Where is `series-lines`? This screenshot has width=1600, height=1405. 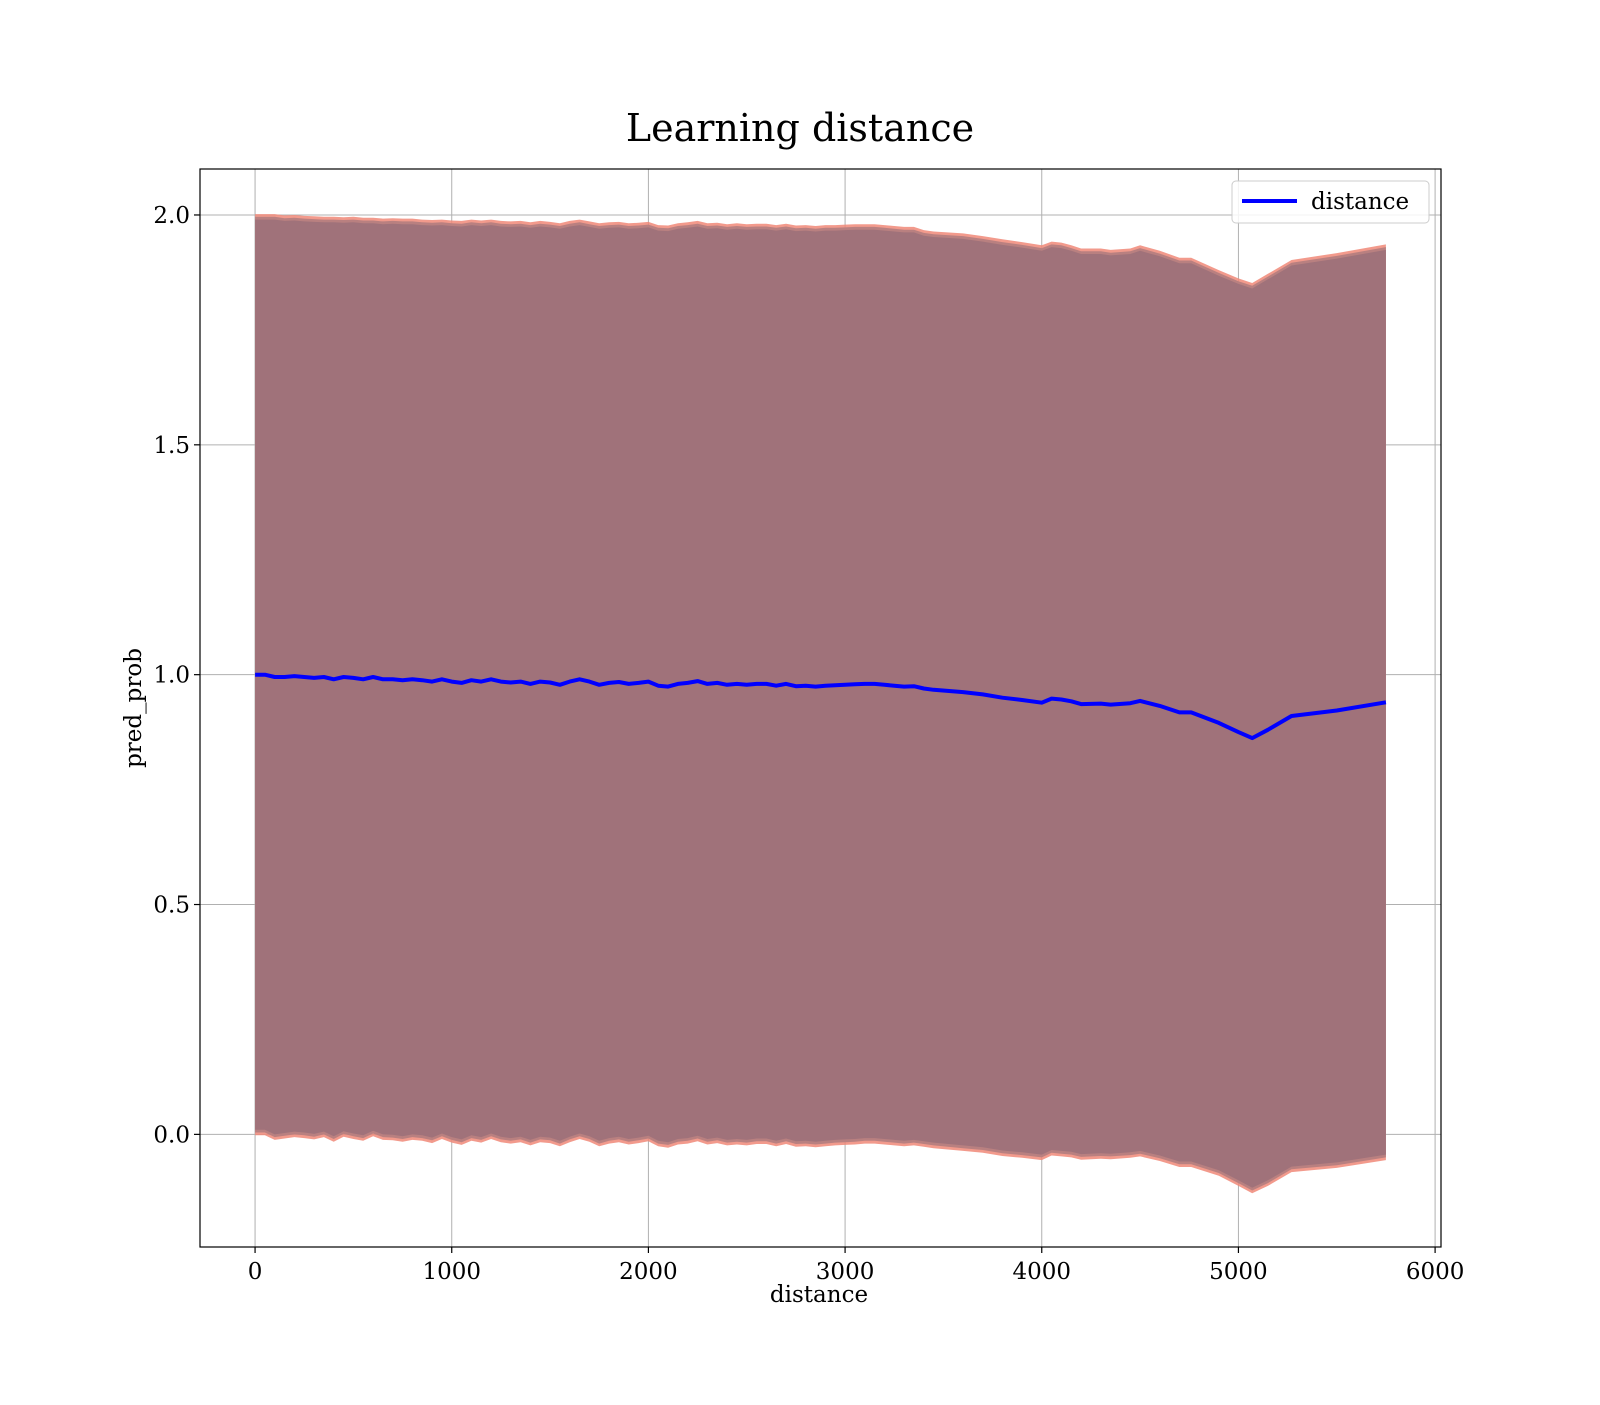 series-lines is located at coordinates (821, 706).